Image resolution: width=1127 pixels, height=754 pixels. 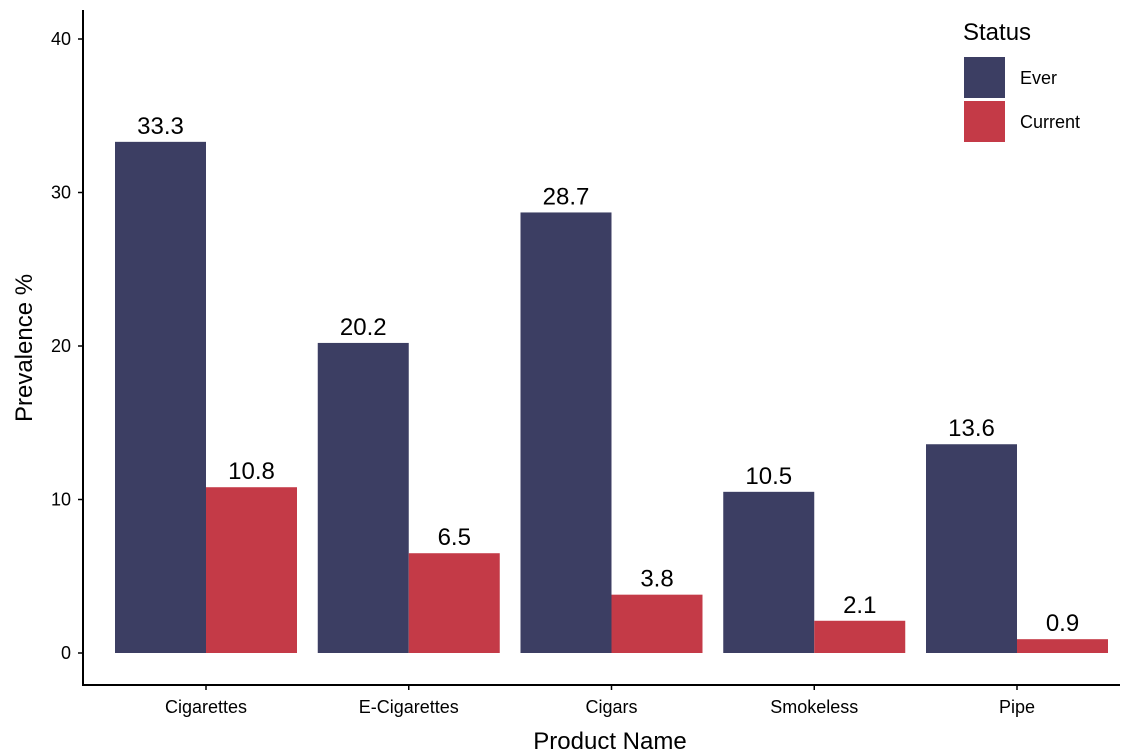 What do you see at coordinates (611, 707) in the screenshot?
I see `x-tick-label: Cigars` at bounding box center [611, 707].